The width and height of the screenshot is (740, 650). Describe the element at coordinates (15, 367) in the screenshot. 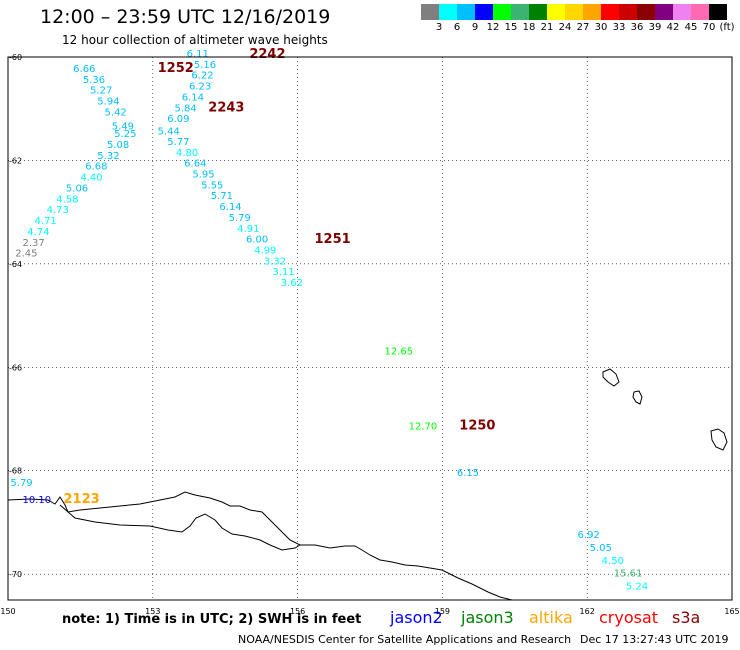

I see `lat-tick-label: -66` at that location.